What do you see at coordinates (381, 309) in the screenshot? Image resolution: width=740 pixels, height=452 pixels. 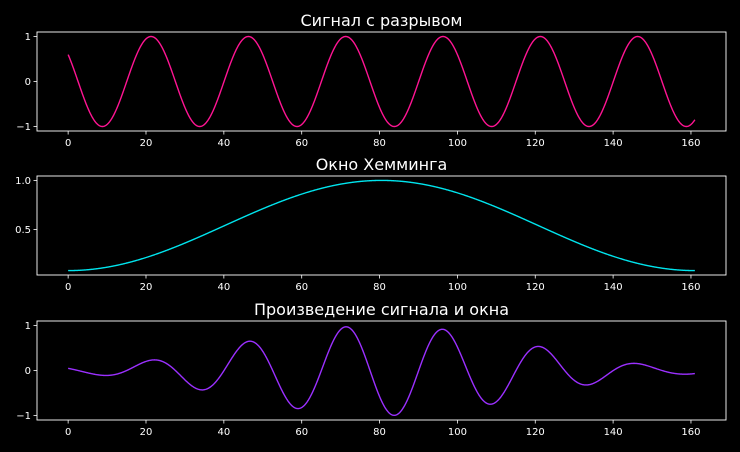 I see `chart-title: Произведение сигнала и окна` at bounding box center [381, 309].